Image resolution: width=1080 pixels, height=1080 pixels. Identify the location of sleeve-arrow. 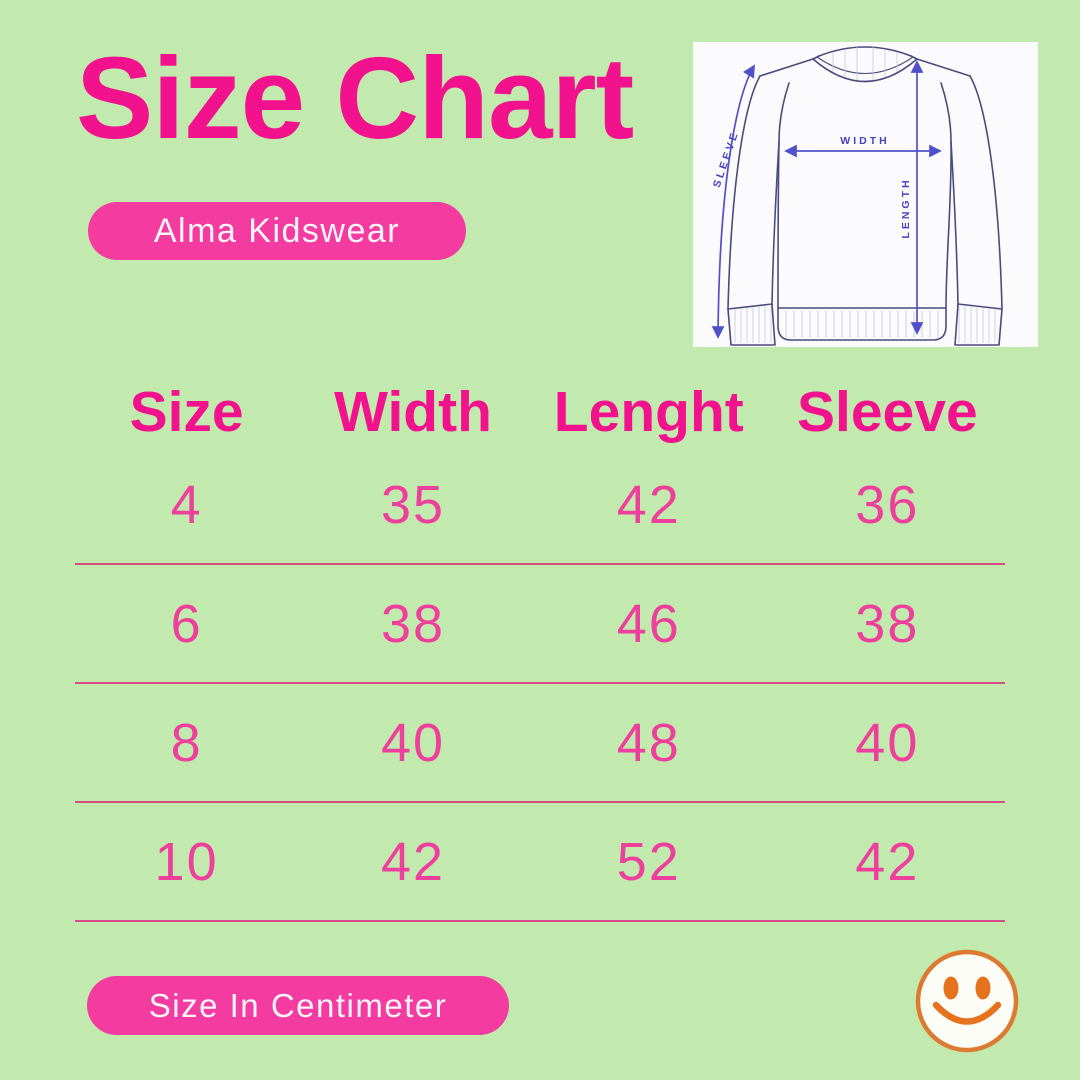
(733, 201).